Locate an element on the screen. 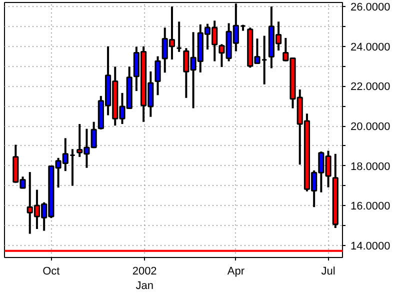 This screenshot has height=294, width=393. y-tick-label: 24.0000 is located at coordinates (370, 47).